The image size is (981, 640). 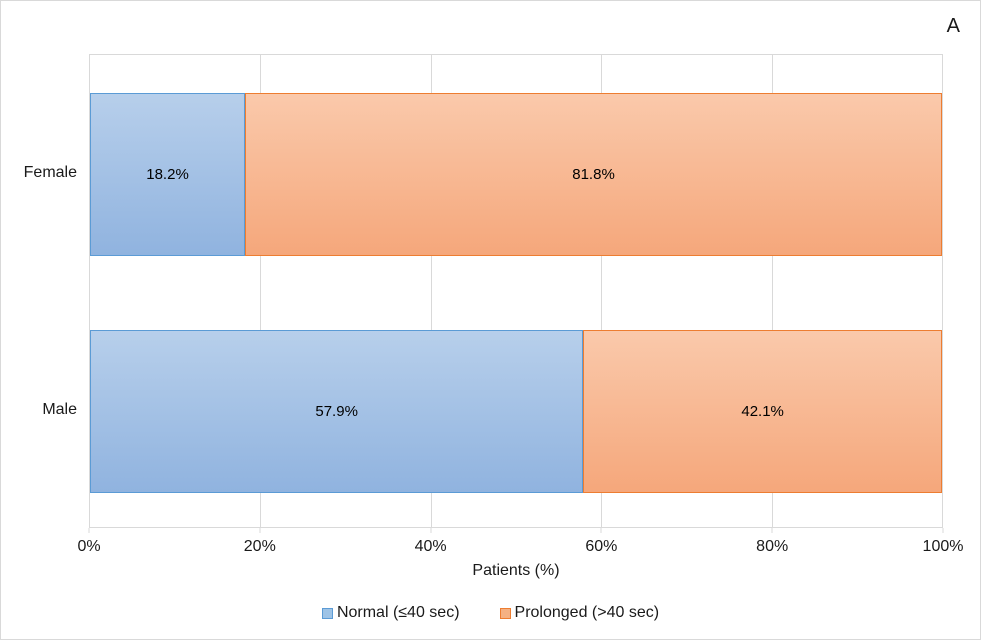 I want to click on data-label-male-normal: 57.9%, so click(x=336, y=411).